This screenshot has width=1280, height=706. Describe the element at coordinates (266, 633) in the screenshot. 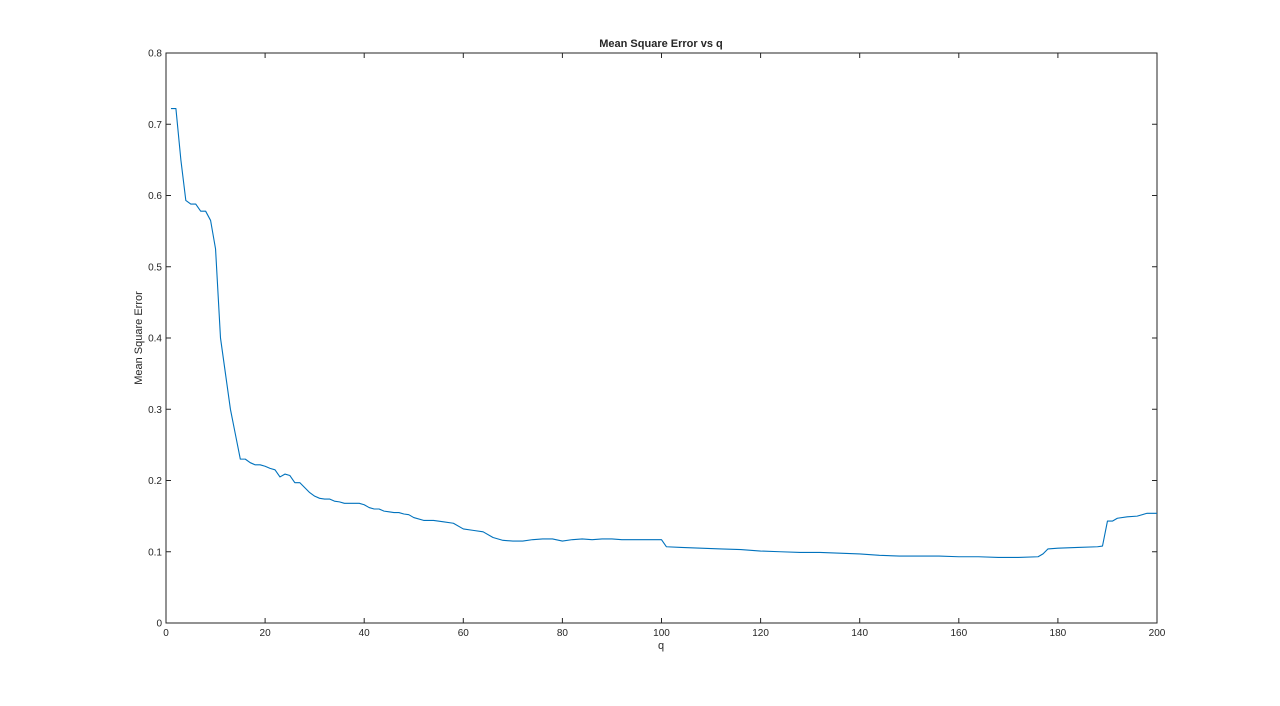

I see `x-tick-label: 20` at that location.